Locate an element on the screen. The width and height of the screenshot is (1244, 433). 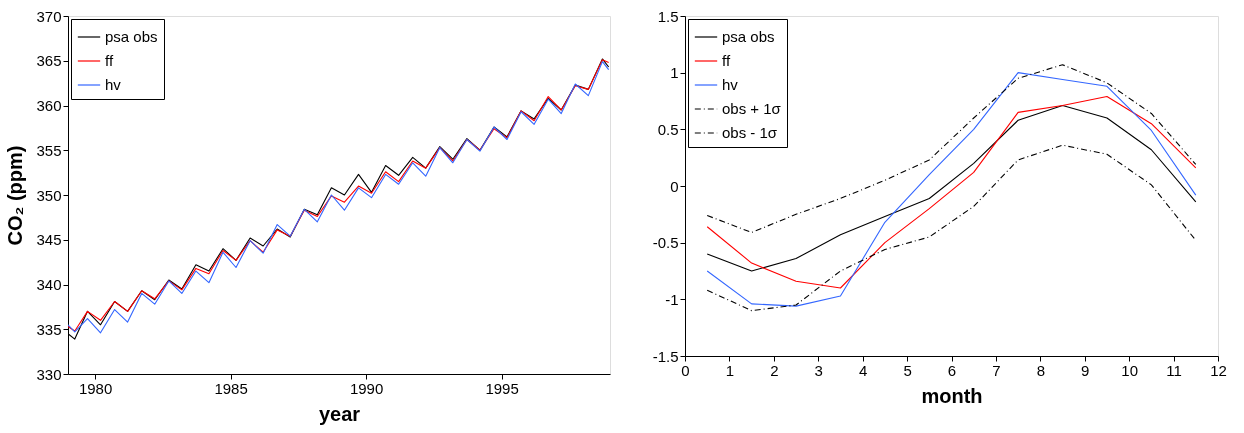
y-tick-label: 0 is located at coordinates (674, 186).